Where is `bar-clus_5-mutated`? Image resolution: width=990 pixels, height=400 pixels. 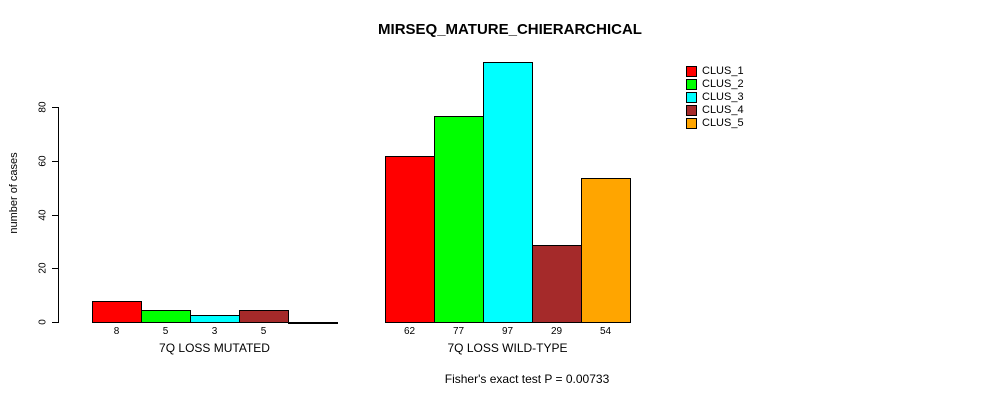 bar-clus_5-mutated is located at coordinates (313, 323).